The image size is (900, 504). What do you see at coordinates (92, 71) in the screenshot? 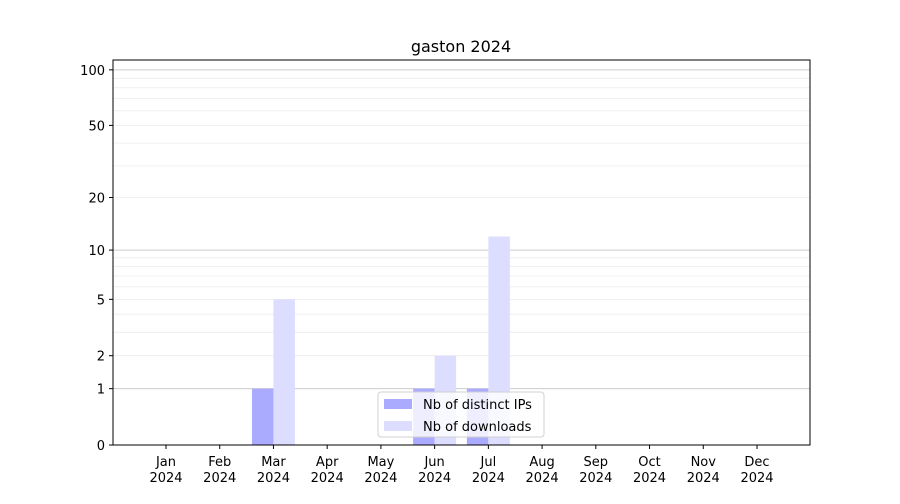
I see `y-tick-label: 100` at bounding box center [92, 71].